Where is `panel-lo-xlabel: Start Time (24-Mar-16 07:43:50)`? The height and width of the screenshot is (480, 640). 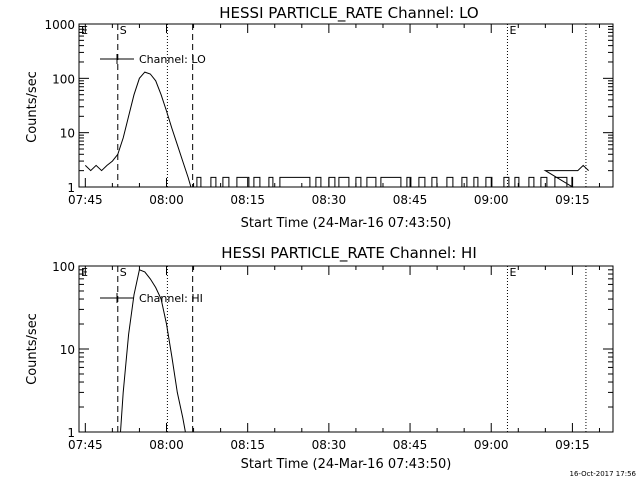 panel-lo-xlabel: Start Time (24-Mar-16 07:43:50) is located at coordinates (346, 223).